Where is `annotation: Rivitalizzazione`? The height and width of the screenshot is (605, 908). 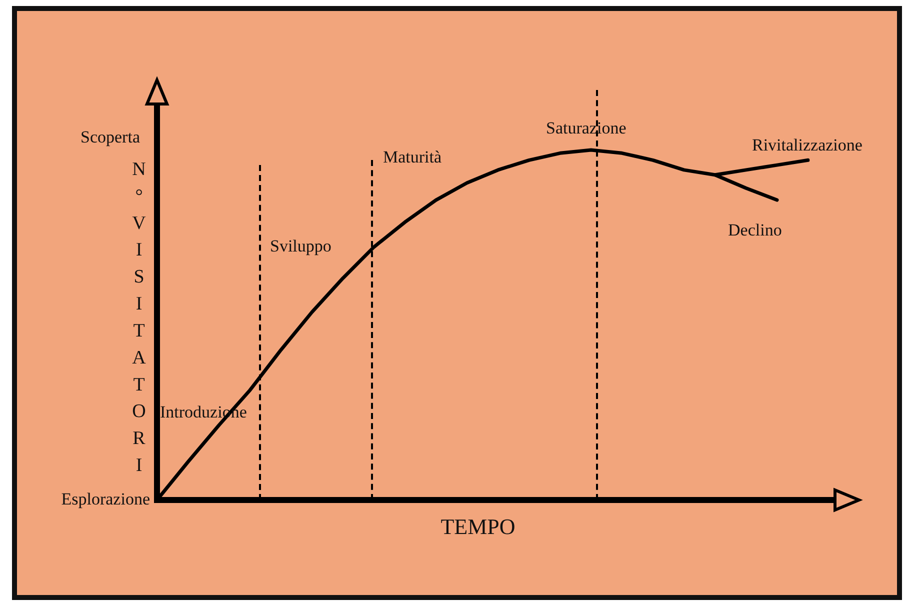
annotation: Rivitalizzazione is located at coordinates (807, 144).